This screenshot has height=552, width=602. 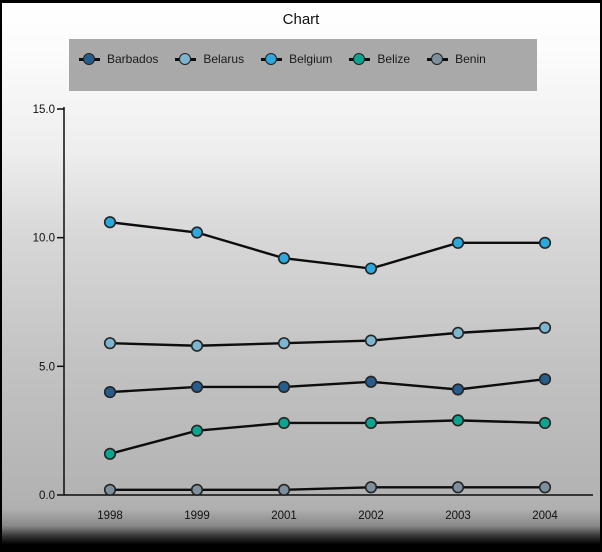 I want to click on data-point-benin-2004, so click(x=545, y=487).